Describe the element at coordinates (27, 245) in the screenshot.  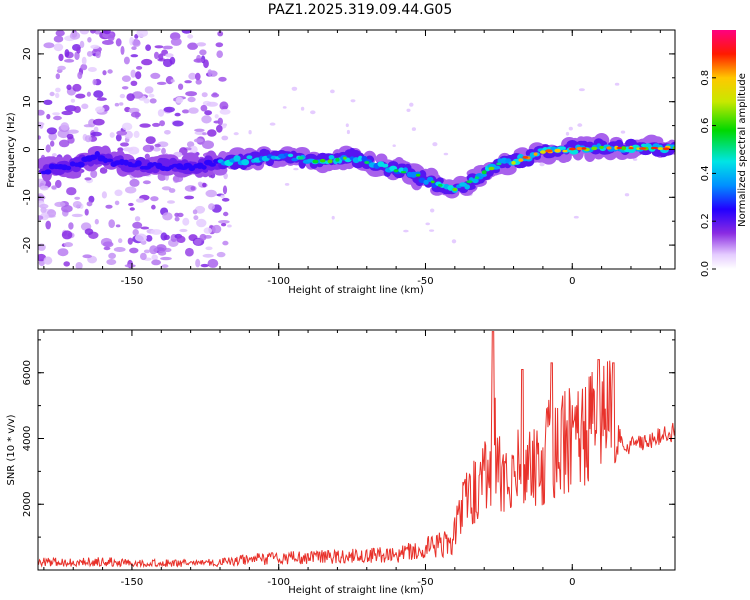
I see `spectrogram-ytick-label: -20` at that location.